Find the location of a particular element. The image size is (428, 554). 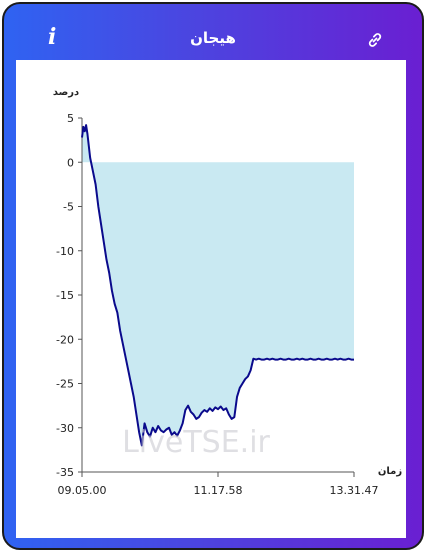

x-tick-label: 09.05.00 is located at coordinates (82, 490).